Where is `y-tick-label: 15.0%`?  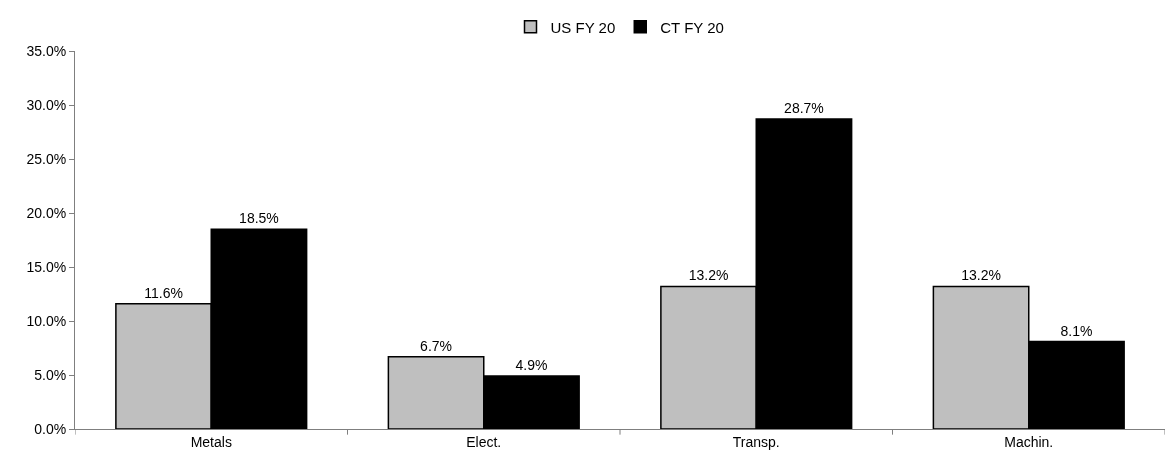 y-tick-label: 15.0% is located at coordinates (46, 266).